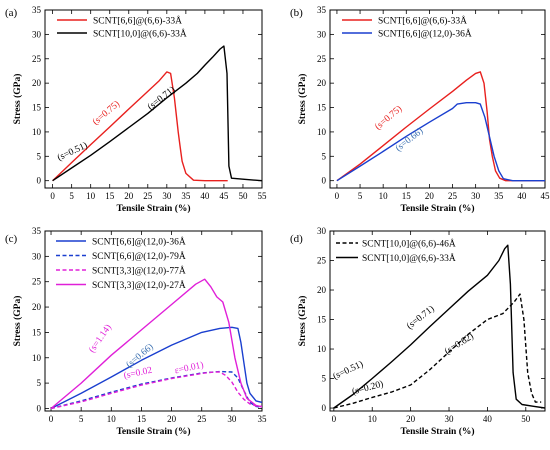  Describe the element at coordinates (459, 344) in the screenshot. I see `slope-annotation: (s=0.62)` at that location.